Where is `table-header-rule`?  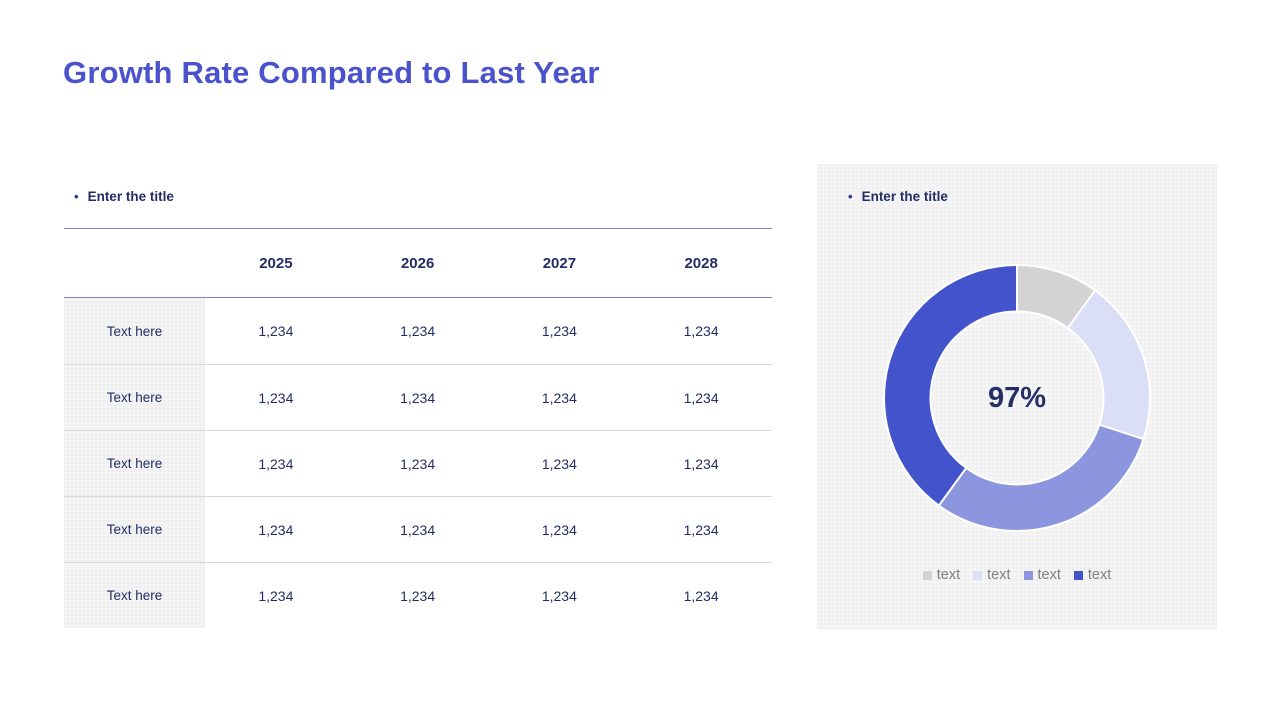 table-header-rule is located at coordinates (418, 297).